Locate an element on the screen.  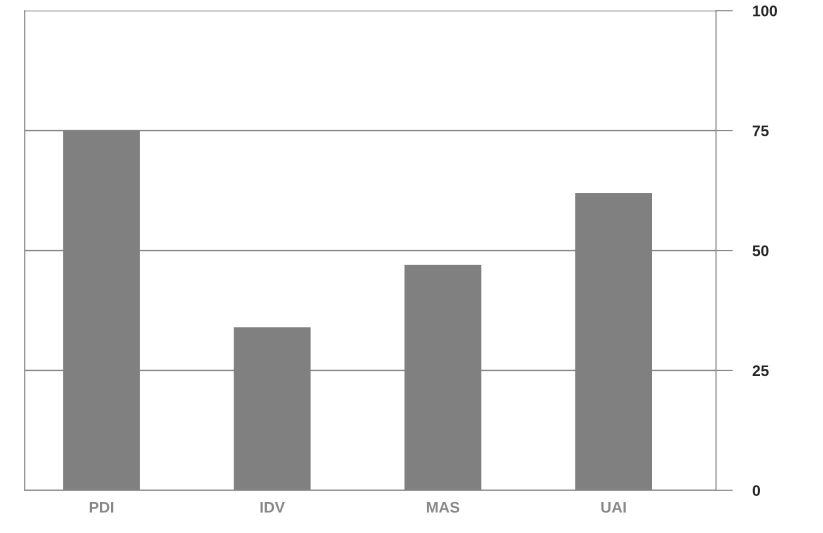
x-tick-label: IDV is located at coordinates (272, 507).